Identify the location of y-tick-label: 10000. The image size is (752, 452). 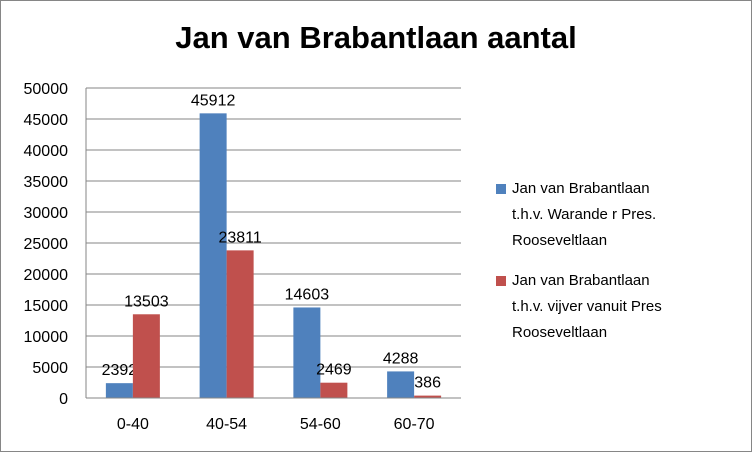
(46, 337).